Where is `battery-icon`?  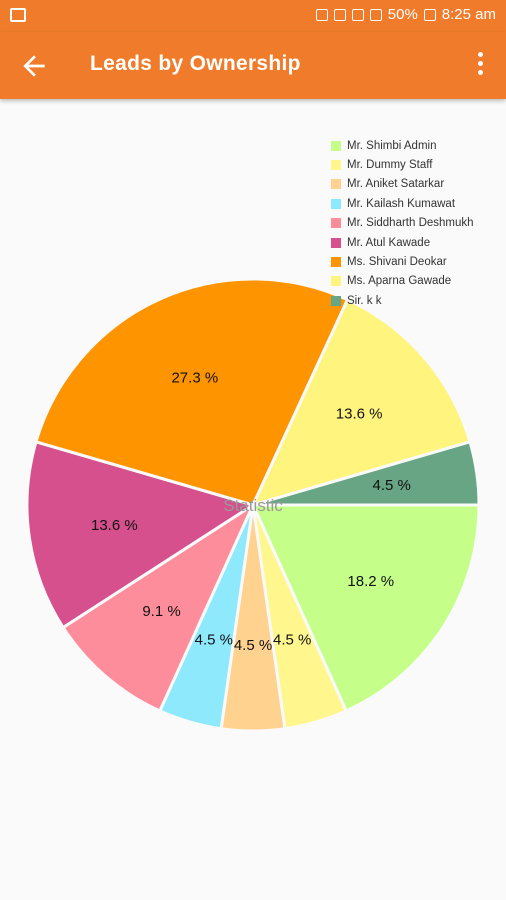
battery-icon is located at coordinates (429, 14).